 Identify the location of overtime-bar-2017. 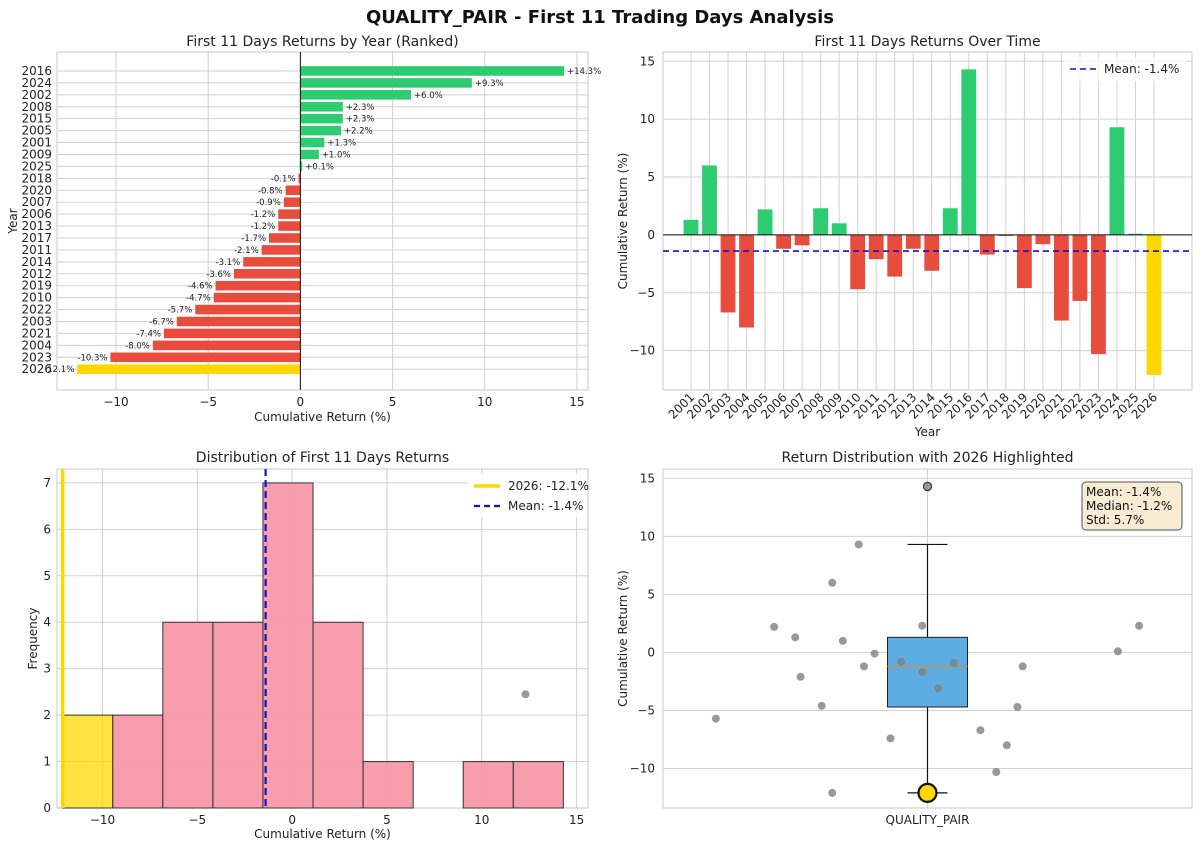
(987, 244).